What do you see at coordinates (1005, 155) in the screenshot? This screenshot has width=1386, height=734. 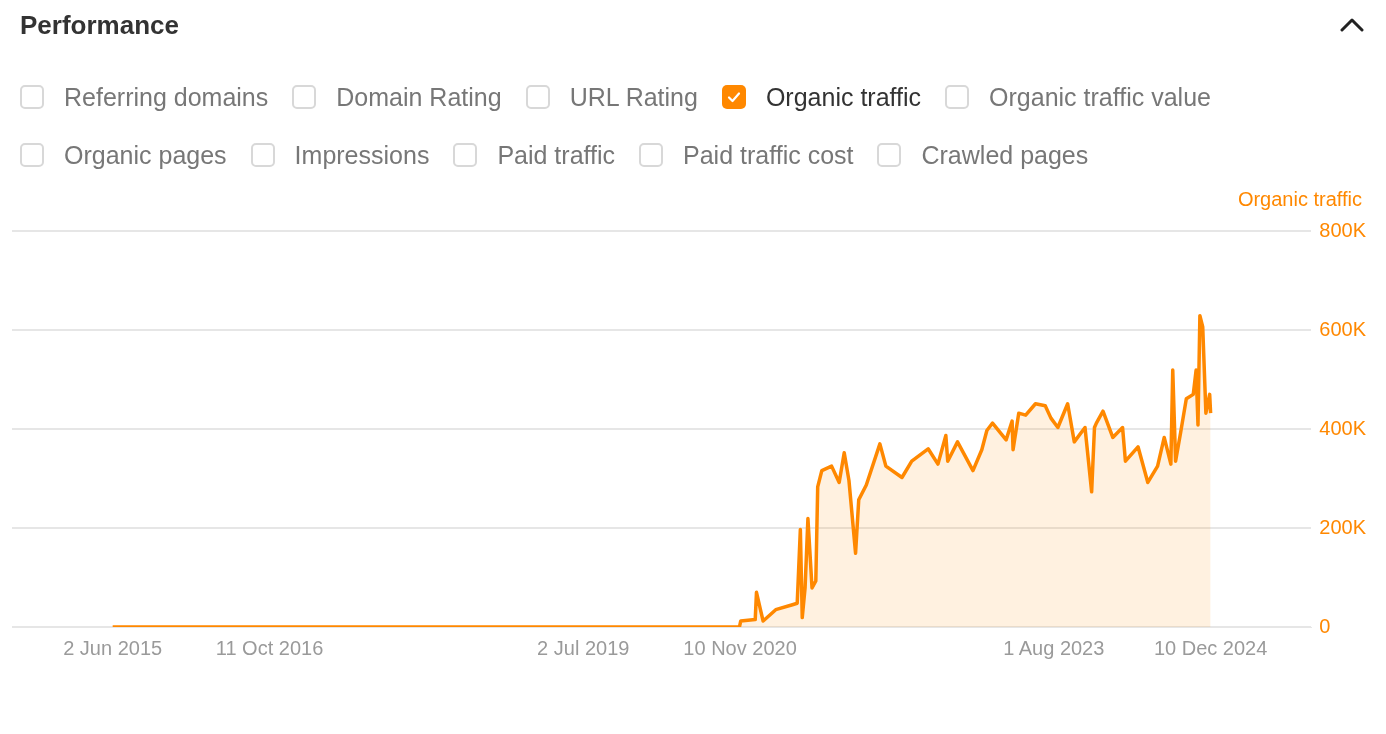 I see `text: Crawled pages` at bounding box center [1005, 155].